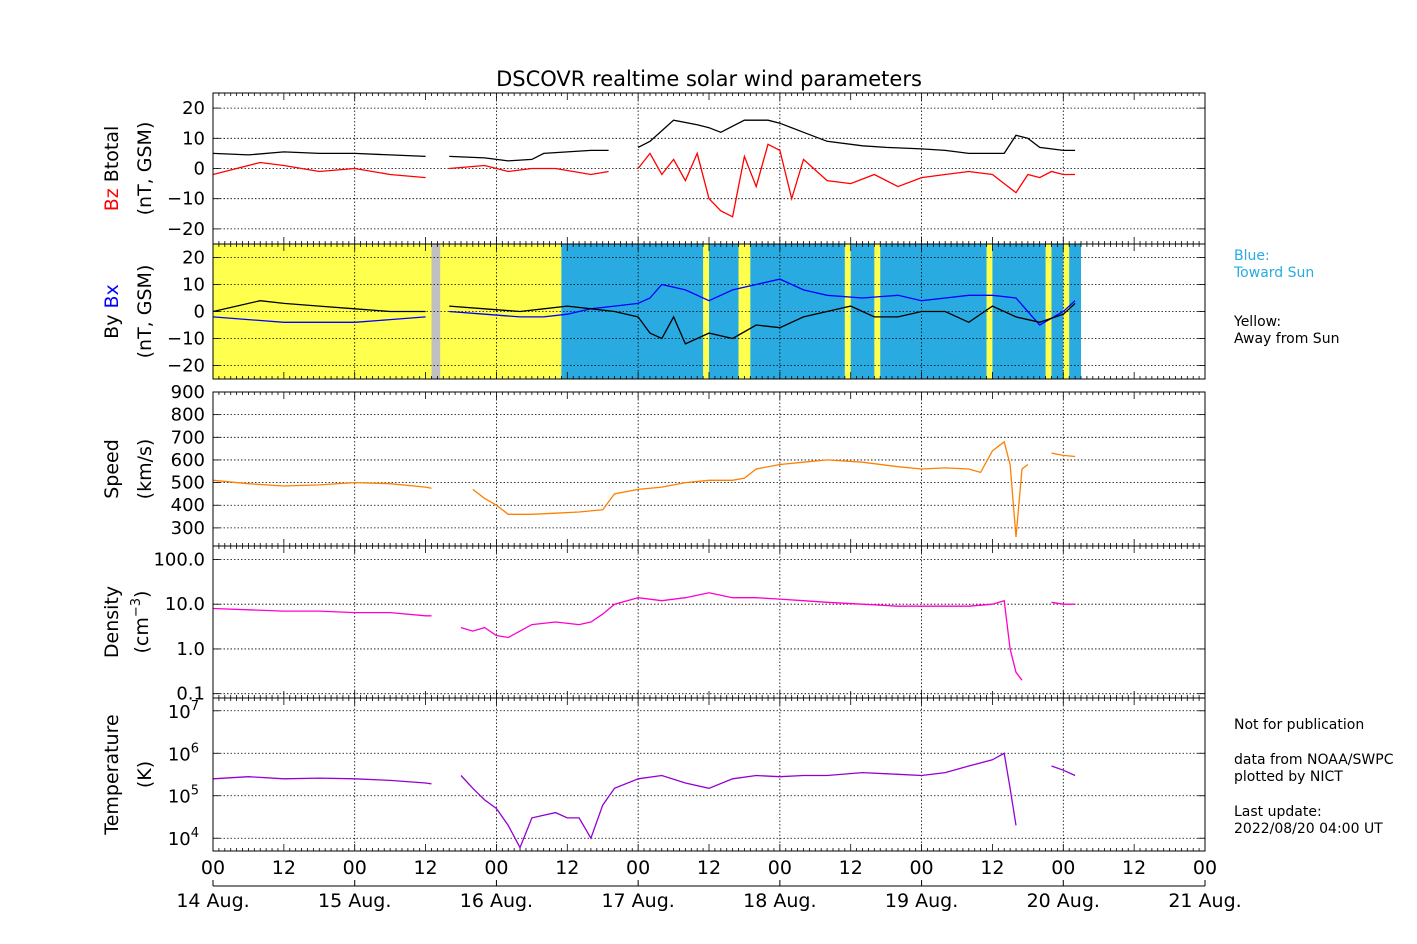 This screenshot has height=944, width=1417. I want to click on y-tick-label: 300, so click(188, 528).